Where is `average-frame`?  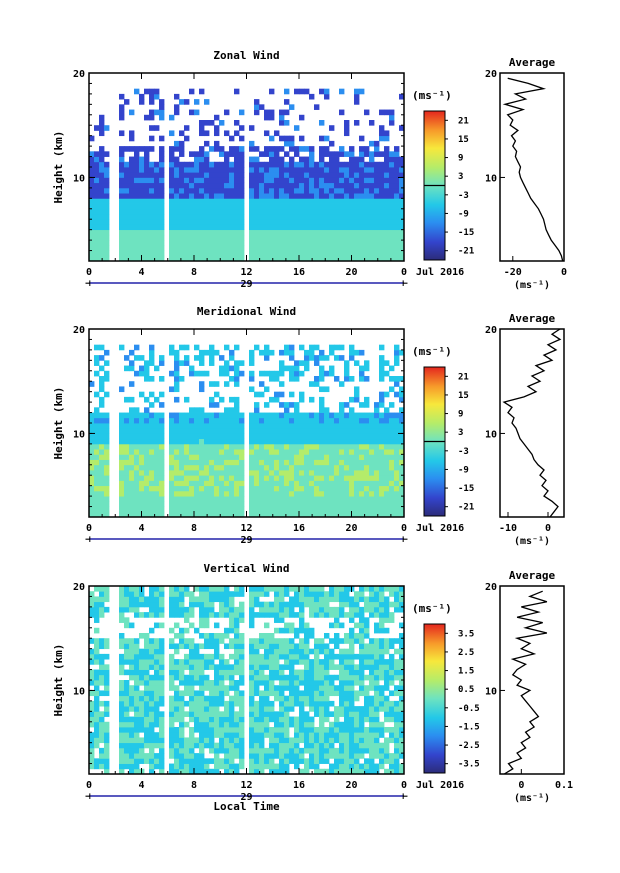 average-frame is located at coordinates (532, 680).